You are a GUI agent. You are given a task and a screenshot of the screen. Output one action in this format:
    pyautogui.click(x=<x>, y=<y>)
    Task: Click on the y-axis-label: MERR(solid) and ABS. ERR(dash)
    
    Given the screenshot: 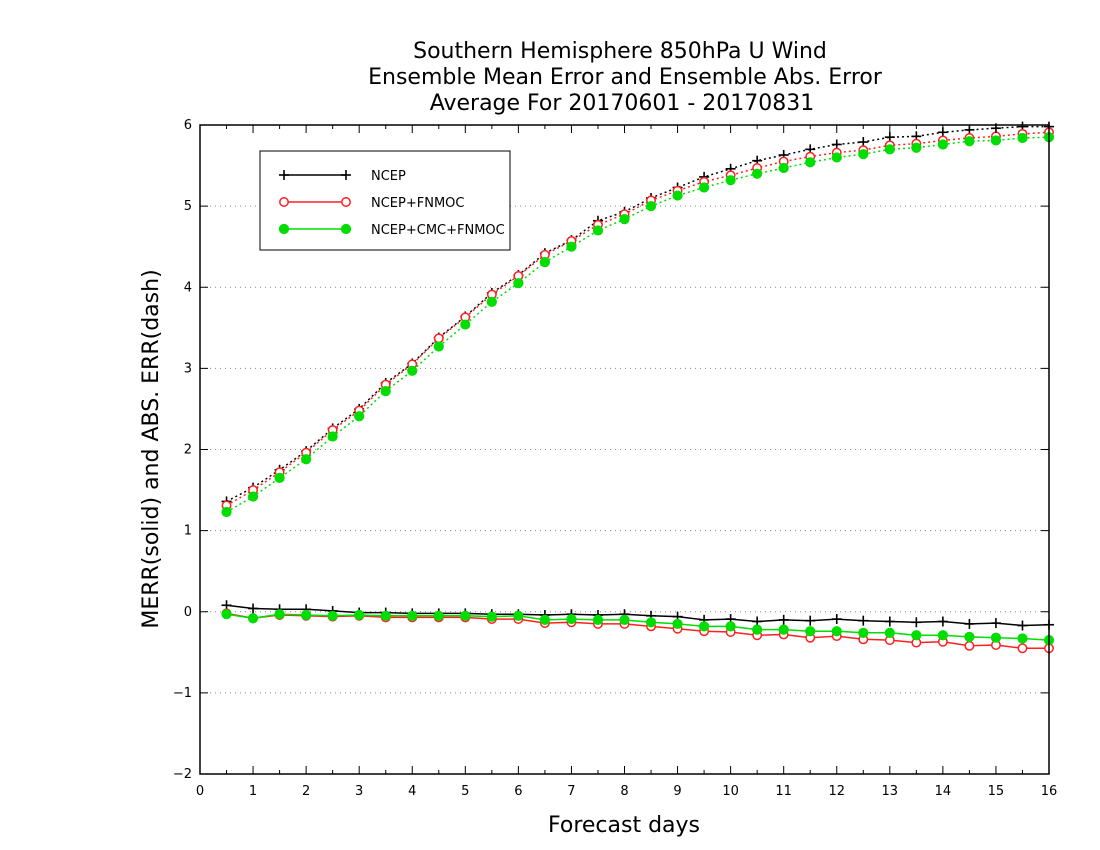 What is the action you would take?
    pyautogui.click(x=151, y=448)
    